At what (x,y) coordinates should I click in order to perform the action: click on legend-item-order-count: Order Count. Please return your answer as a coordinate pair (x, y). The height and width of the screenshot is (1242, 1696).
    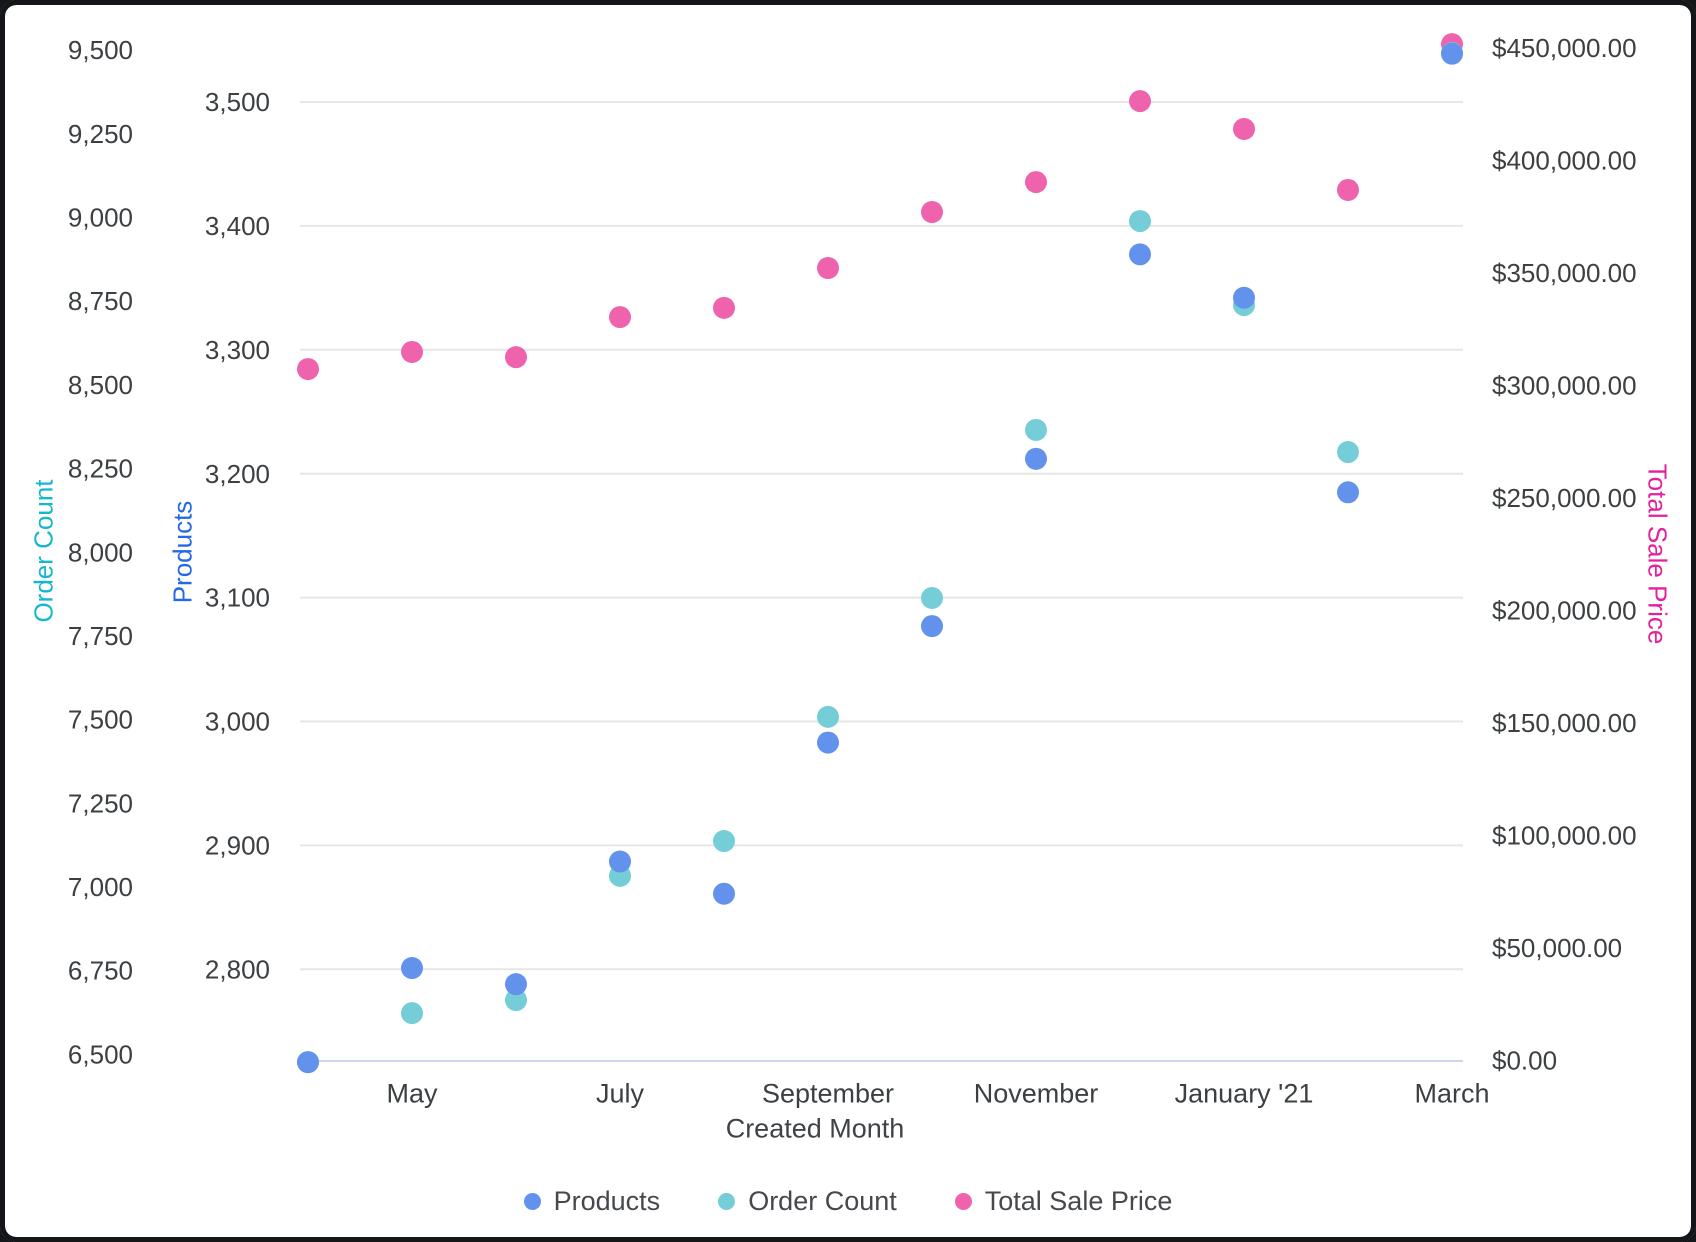
    Looking at the image, I should click on (807, 1201).